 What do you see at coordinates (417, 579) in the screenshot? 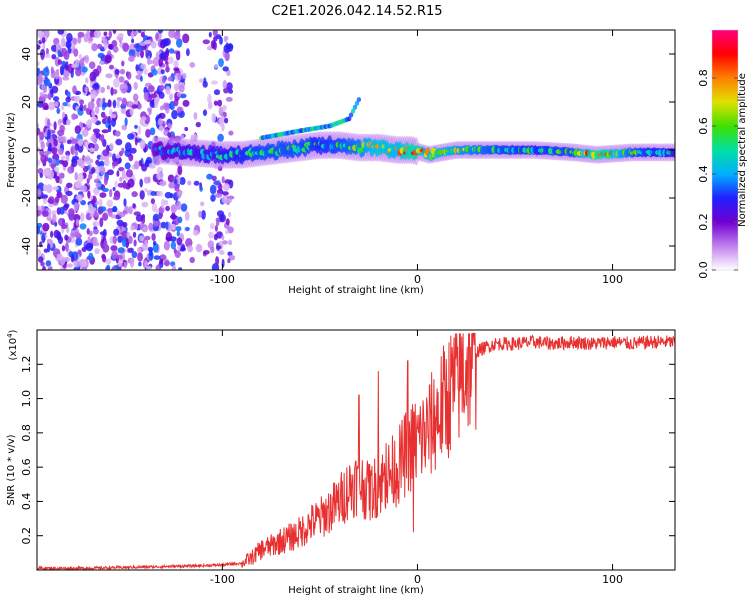
I see `x-tick-label: 0` at bounding box center [417, 579].